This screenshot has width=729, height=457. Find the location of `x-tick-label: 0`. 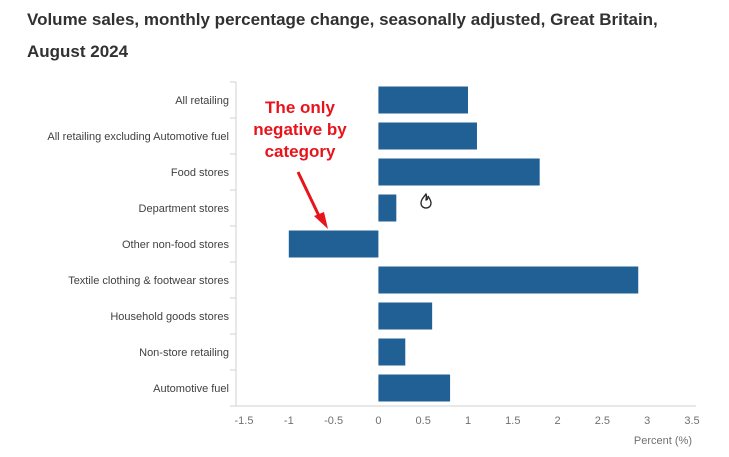

x-tick-label: 0 is located at coordinates (378, 421).